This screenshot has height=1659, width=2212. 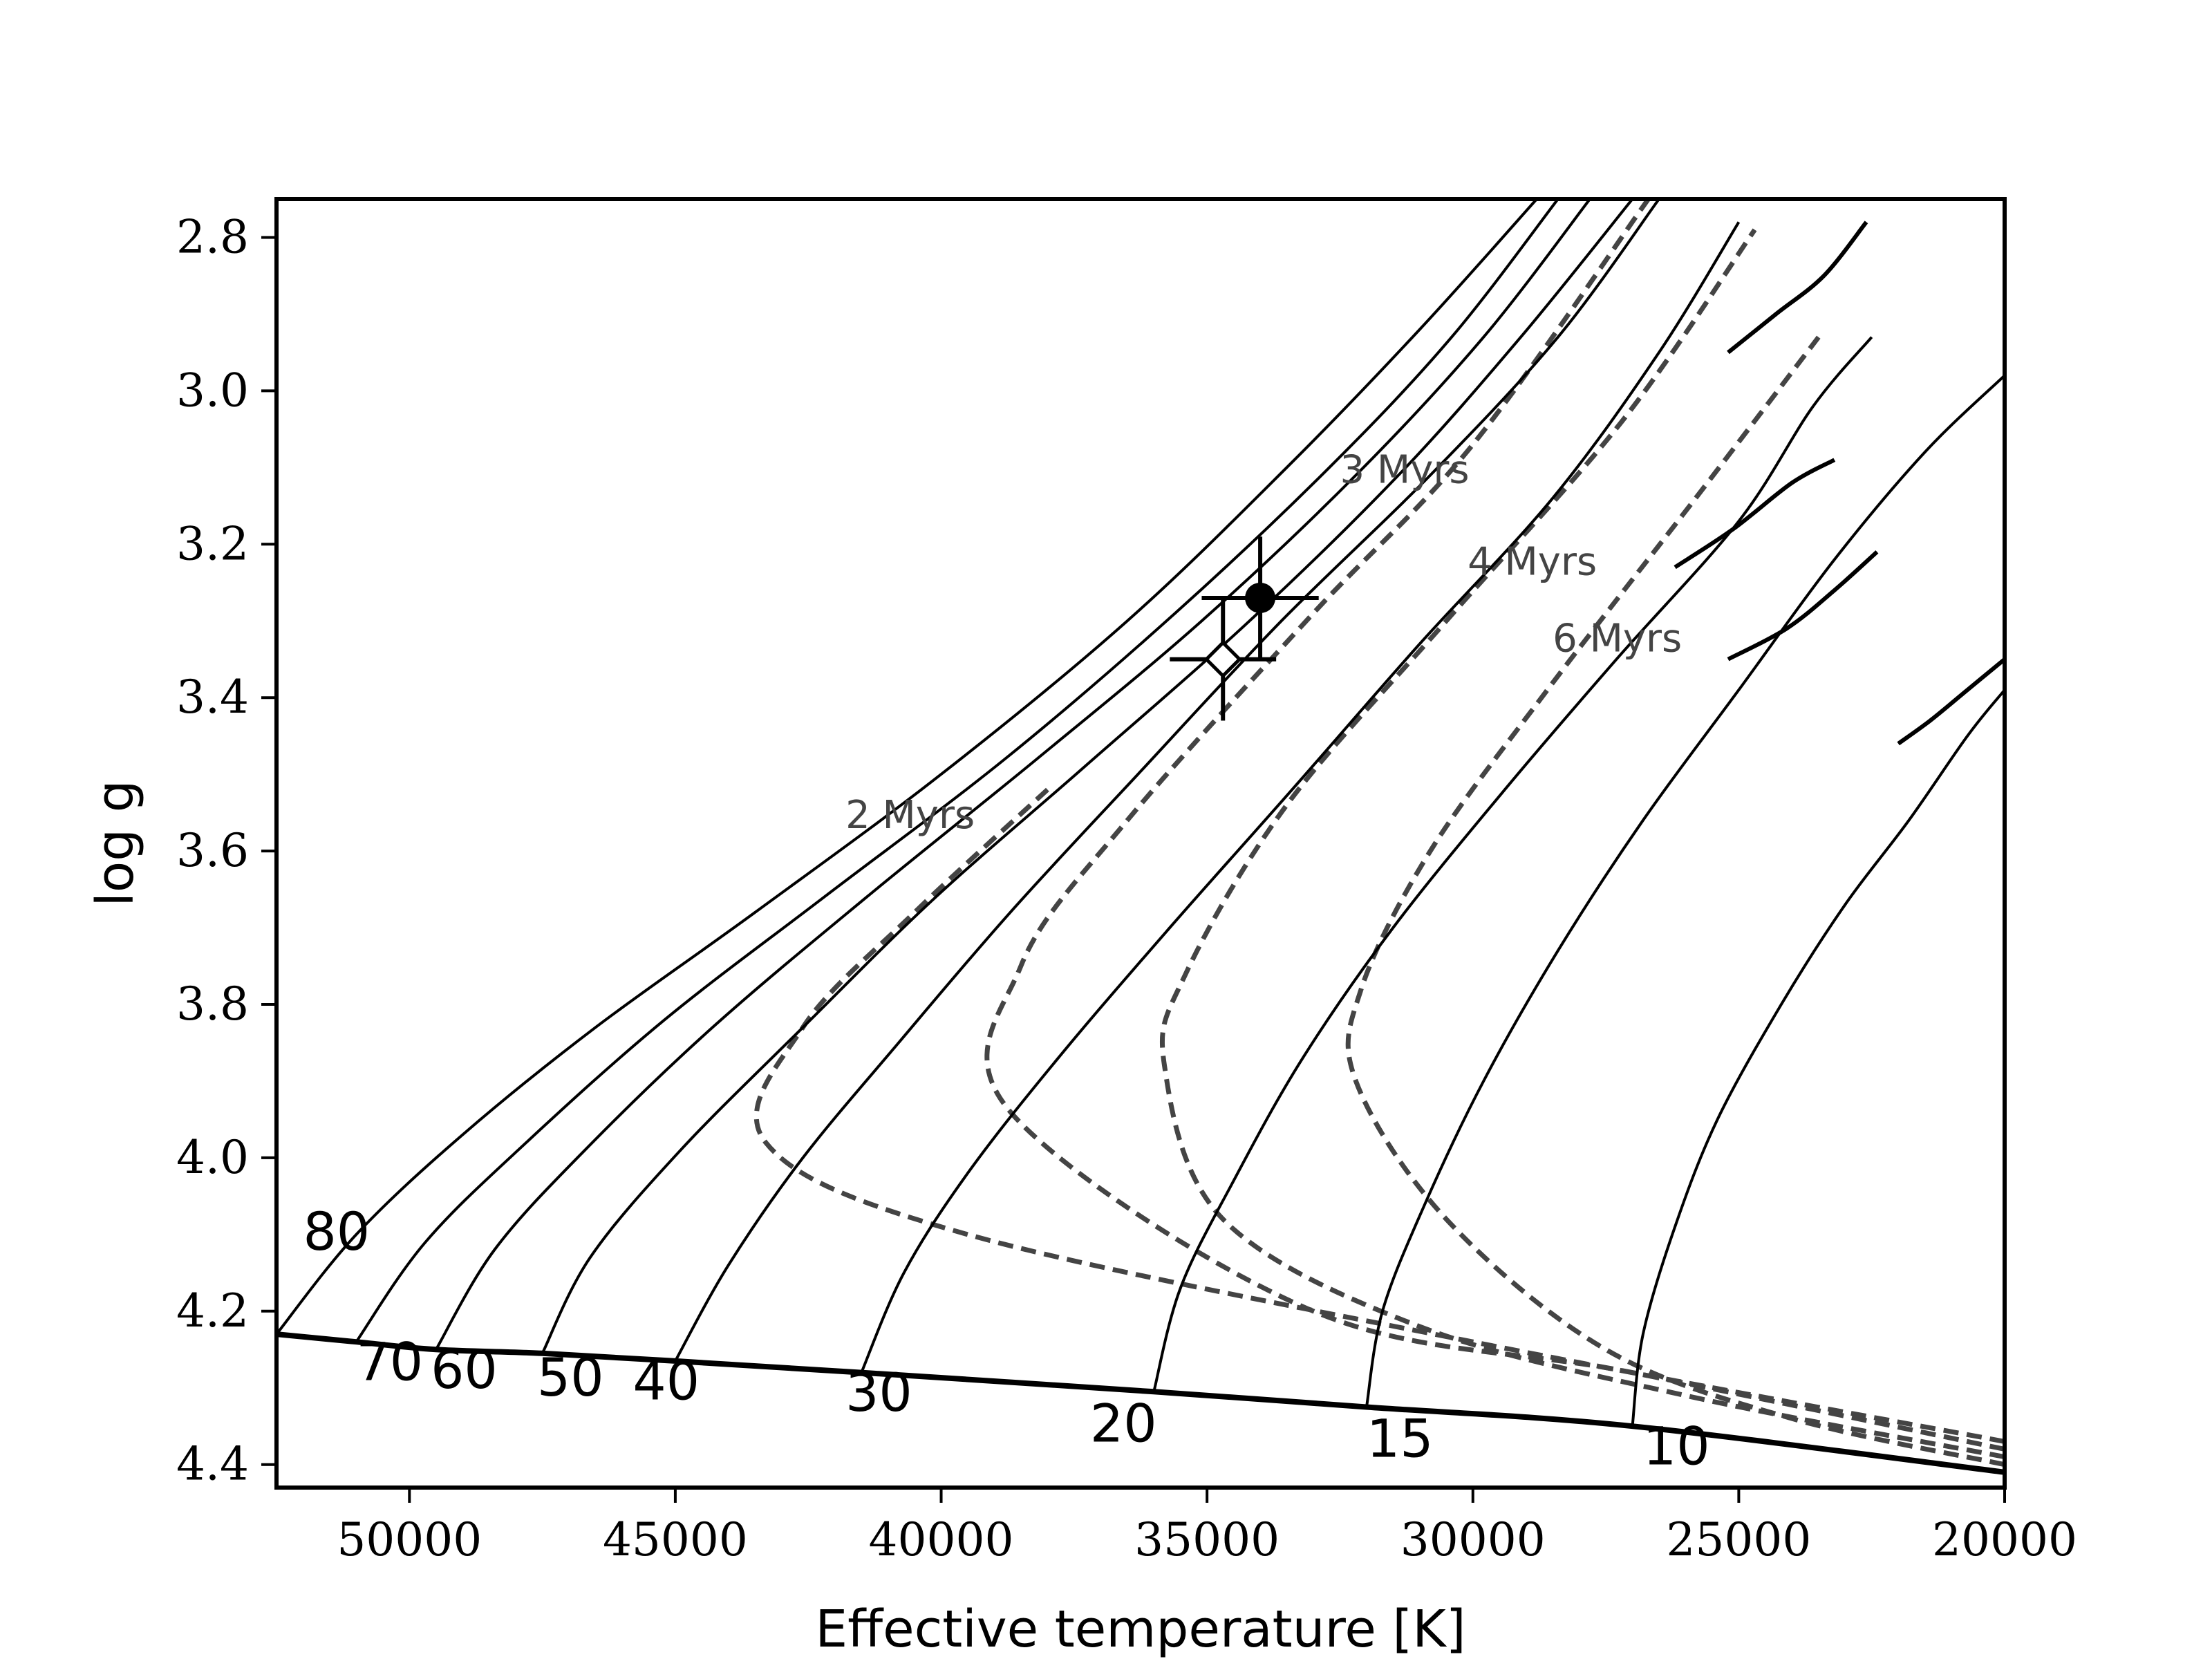 I want to click on x-tick-label: 20000, so click(x=2004, y=1540).